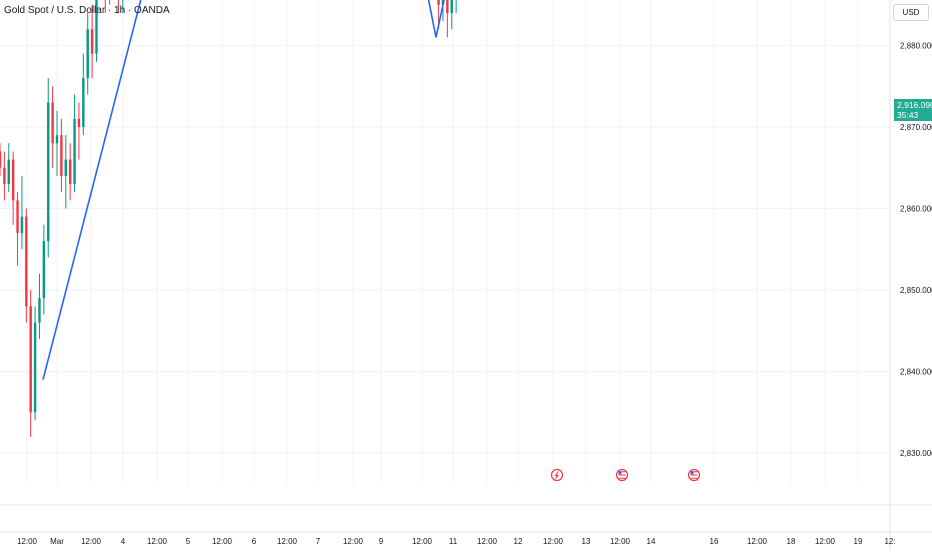 This screenshot has height=555, width=932. Describe the element at coordinates (916, 290) in the screenshot. I see `y-tick-label: 2,850.000` at that location.